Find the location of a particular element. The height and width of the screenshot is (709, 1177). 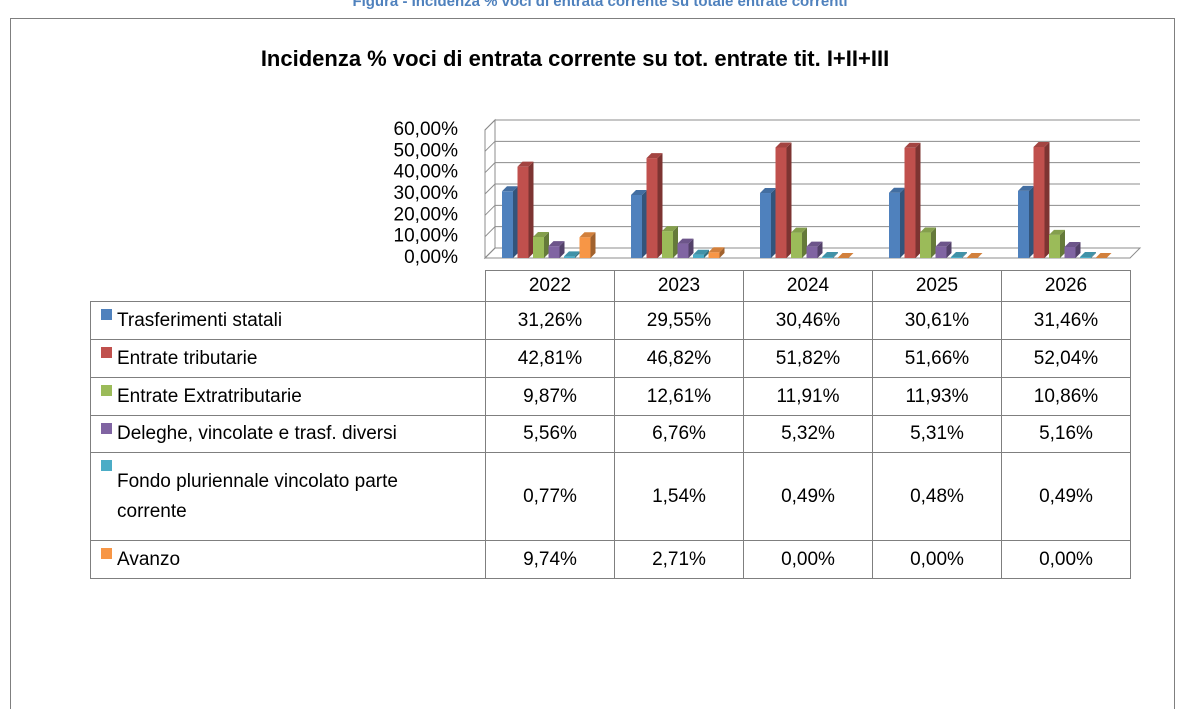

legend-entry: Entrate tributarie is located at coordinates (288, 358).